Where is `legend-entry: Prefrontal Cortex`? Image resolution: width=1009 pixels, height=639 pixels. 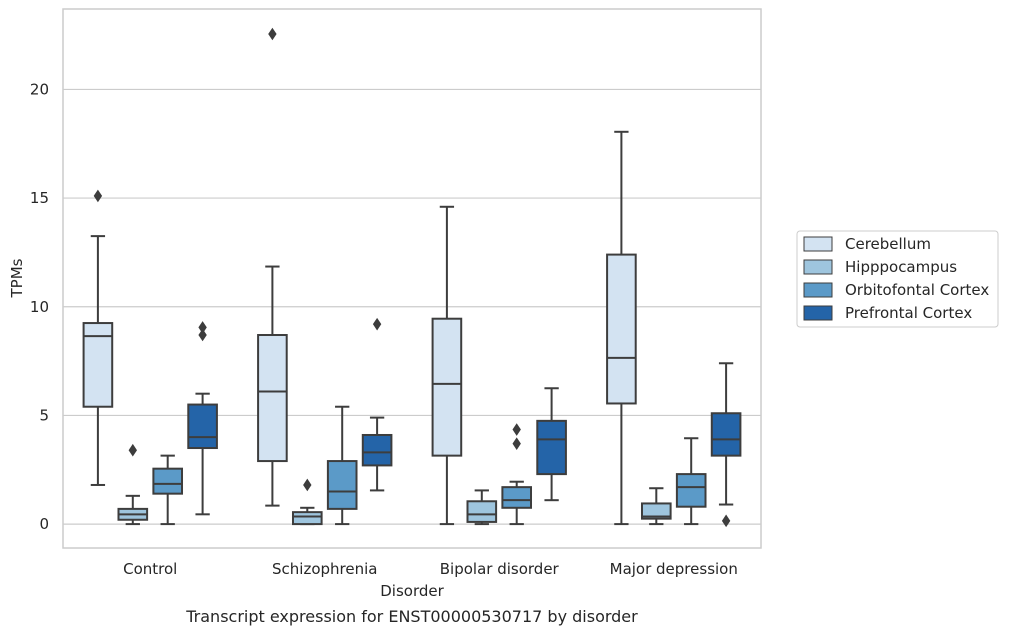
legend-entry: Prefrontal Cortex is located at coordinates (887, 313).